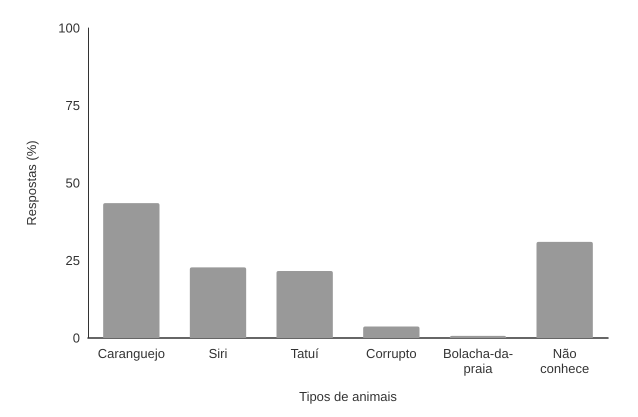  Describe the element at coordinates (69, 28) in the screenshot. I see `y-tick-label: 100` at that location.